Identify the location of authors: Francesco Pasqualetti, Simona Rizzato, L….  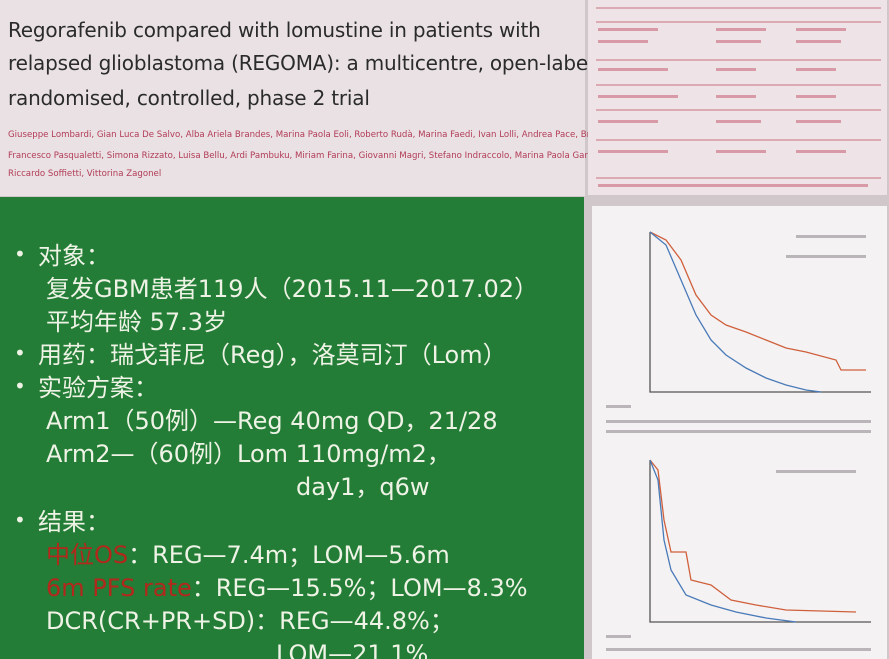
(313, 156).